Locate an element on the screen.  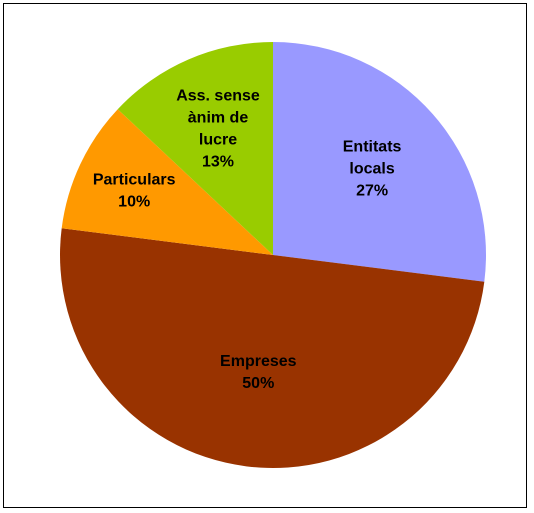
slice-category: Ass. sense is located at coordinates (218, 96).